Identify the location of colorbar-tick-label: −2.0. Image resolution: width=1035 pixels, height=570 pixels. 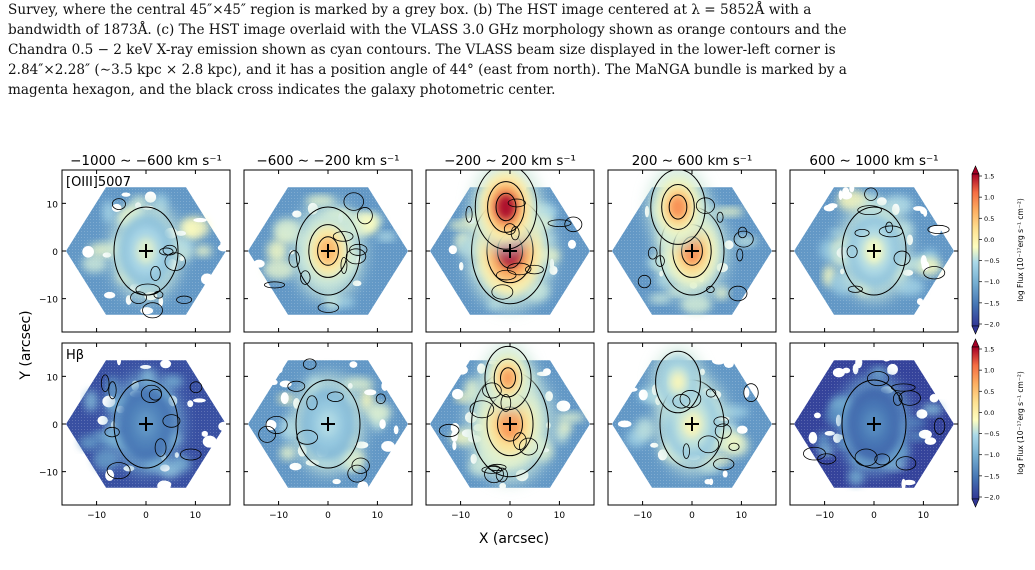
(992, 498).